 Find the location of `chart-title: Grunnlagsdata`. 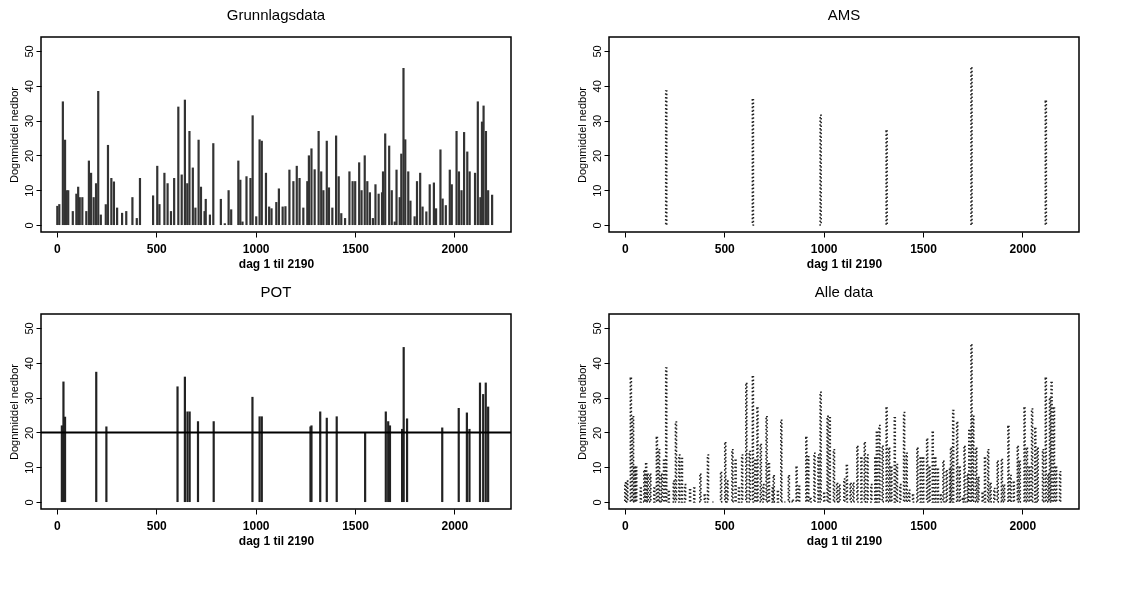

chart-title: Grunnlagsdata is located at coordinates (276, 14).